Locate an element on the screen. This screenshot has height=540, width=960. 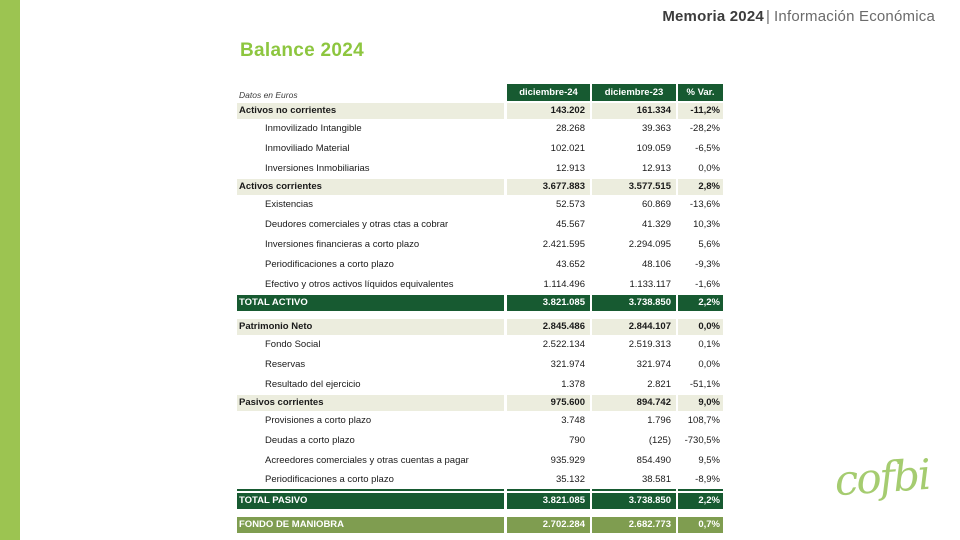
row-value-dic24: 1.114.496 is located at coordinates (548, 285).